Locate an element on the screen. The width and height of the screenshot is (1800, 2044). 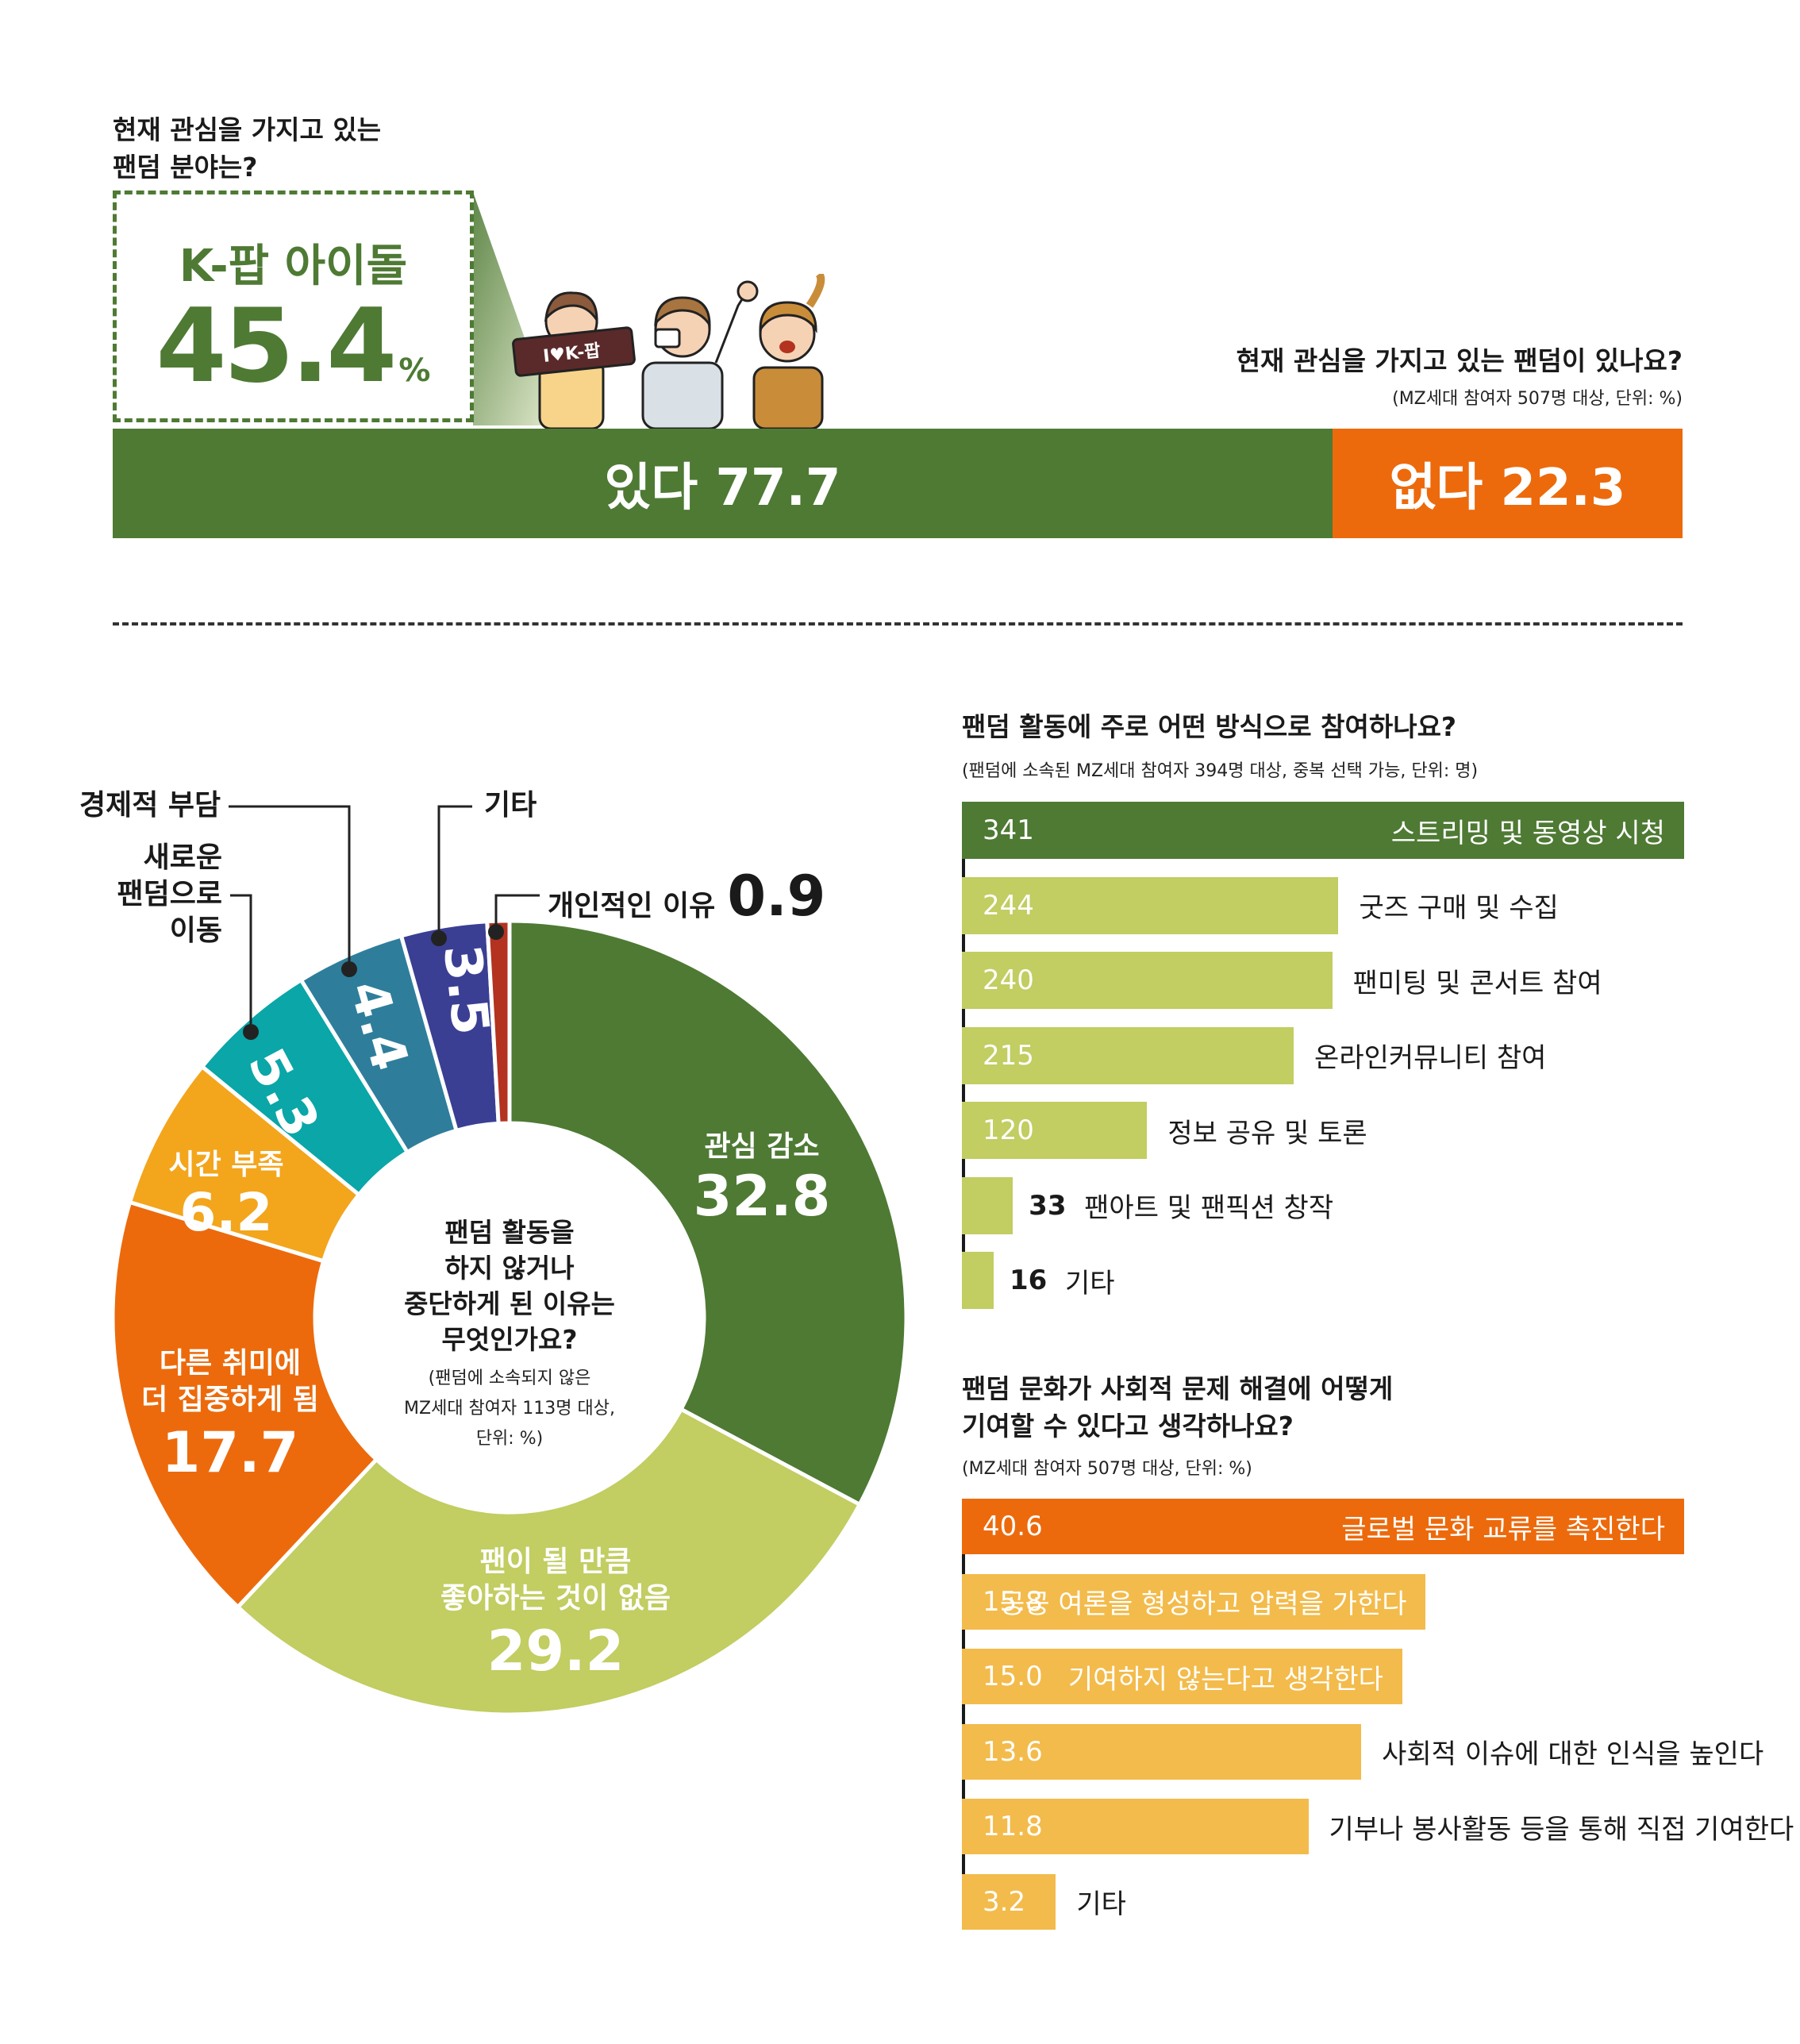
donut-center-question: 팬덤 활동을 하지 않거나 중단하게 된 이유는 무엇인가요? is located at coordinates (509, 1286).